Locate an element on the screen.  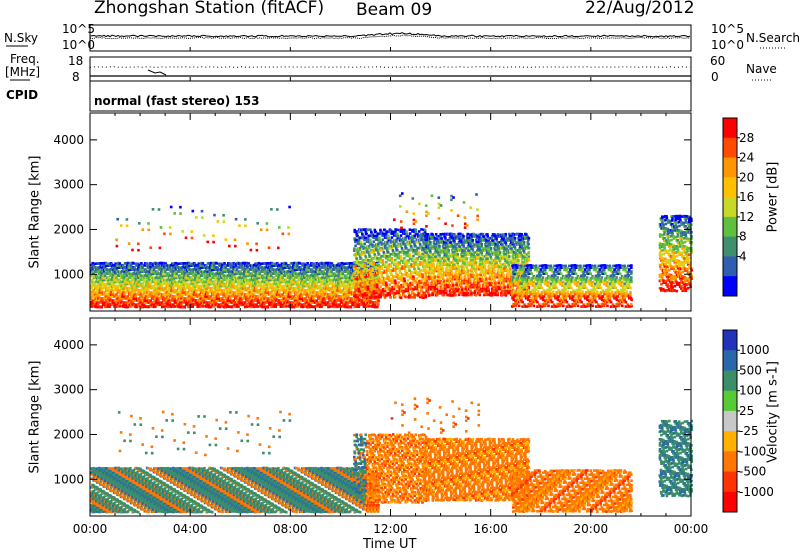
velocity-colorbar-tick-label: 25 is located at coordinates (746, 411).